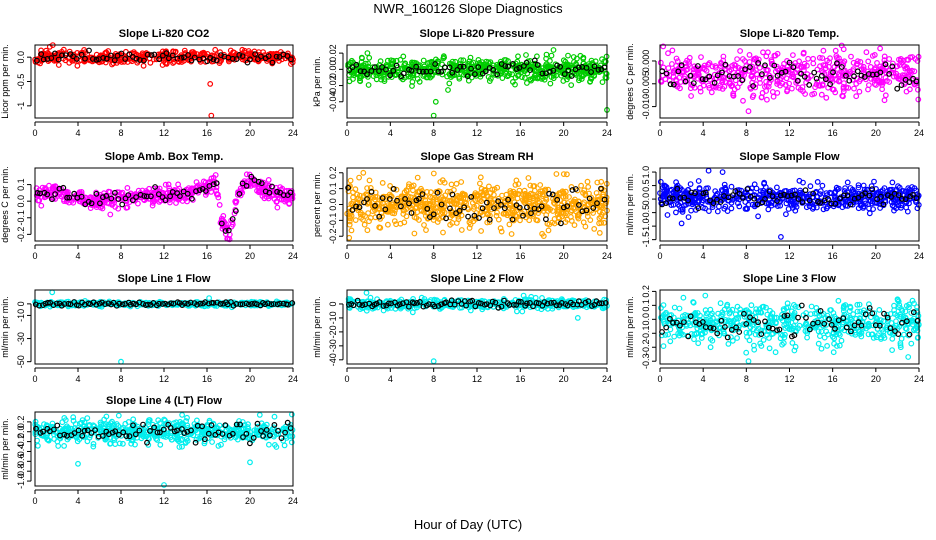 This screenshot has width=936, height=540. I want to click on x-tick-label: 24, so click(919, 133).